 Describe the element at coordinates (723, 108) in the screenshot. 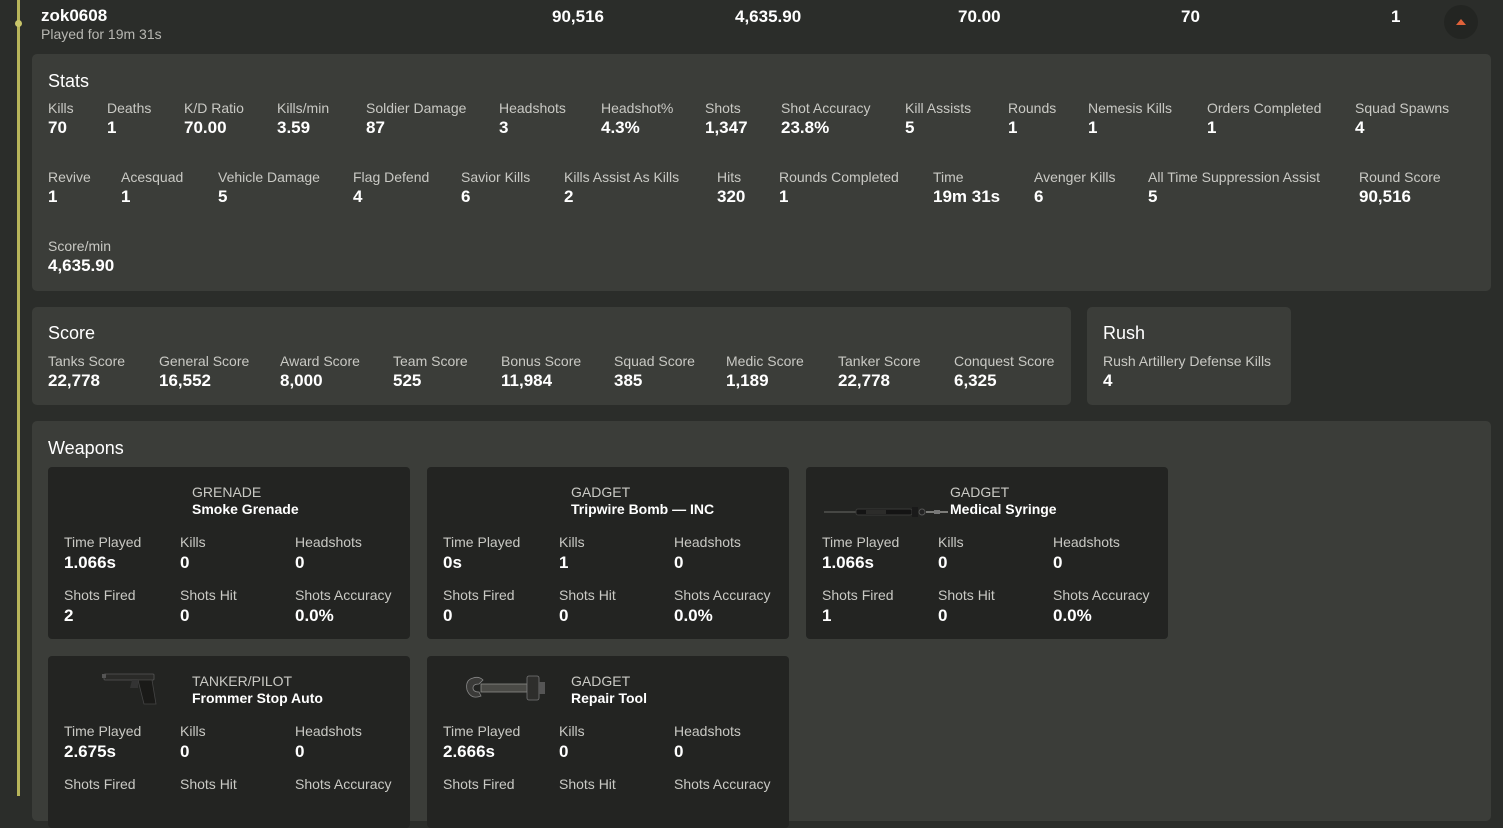

I see `stat-label: Shots` at that location.